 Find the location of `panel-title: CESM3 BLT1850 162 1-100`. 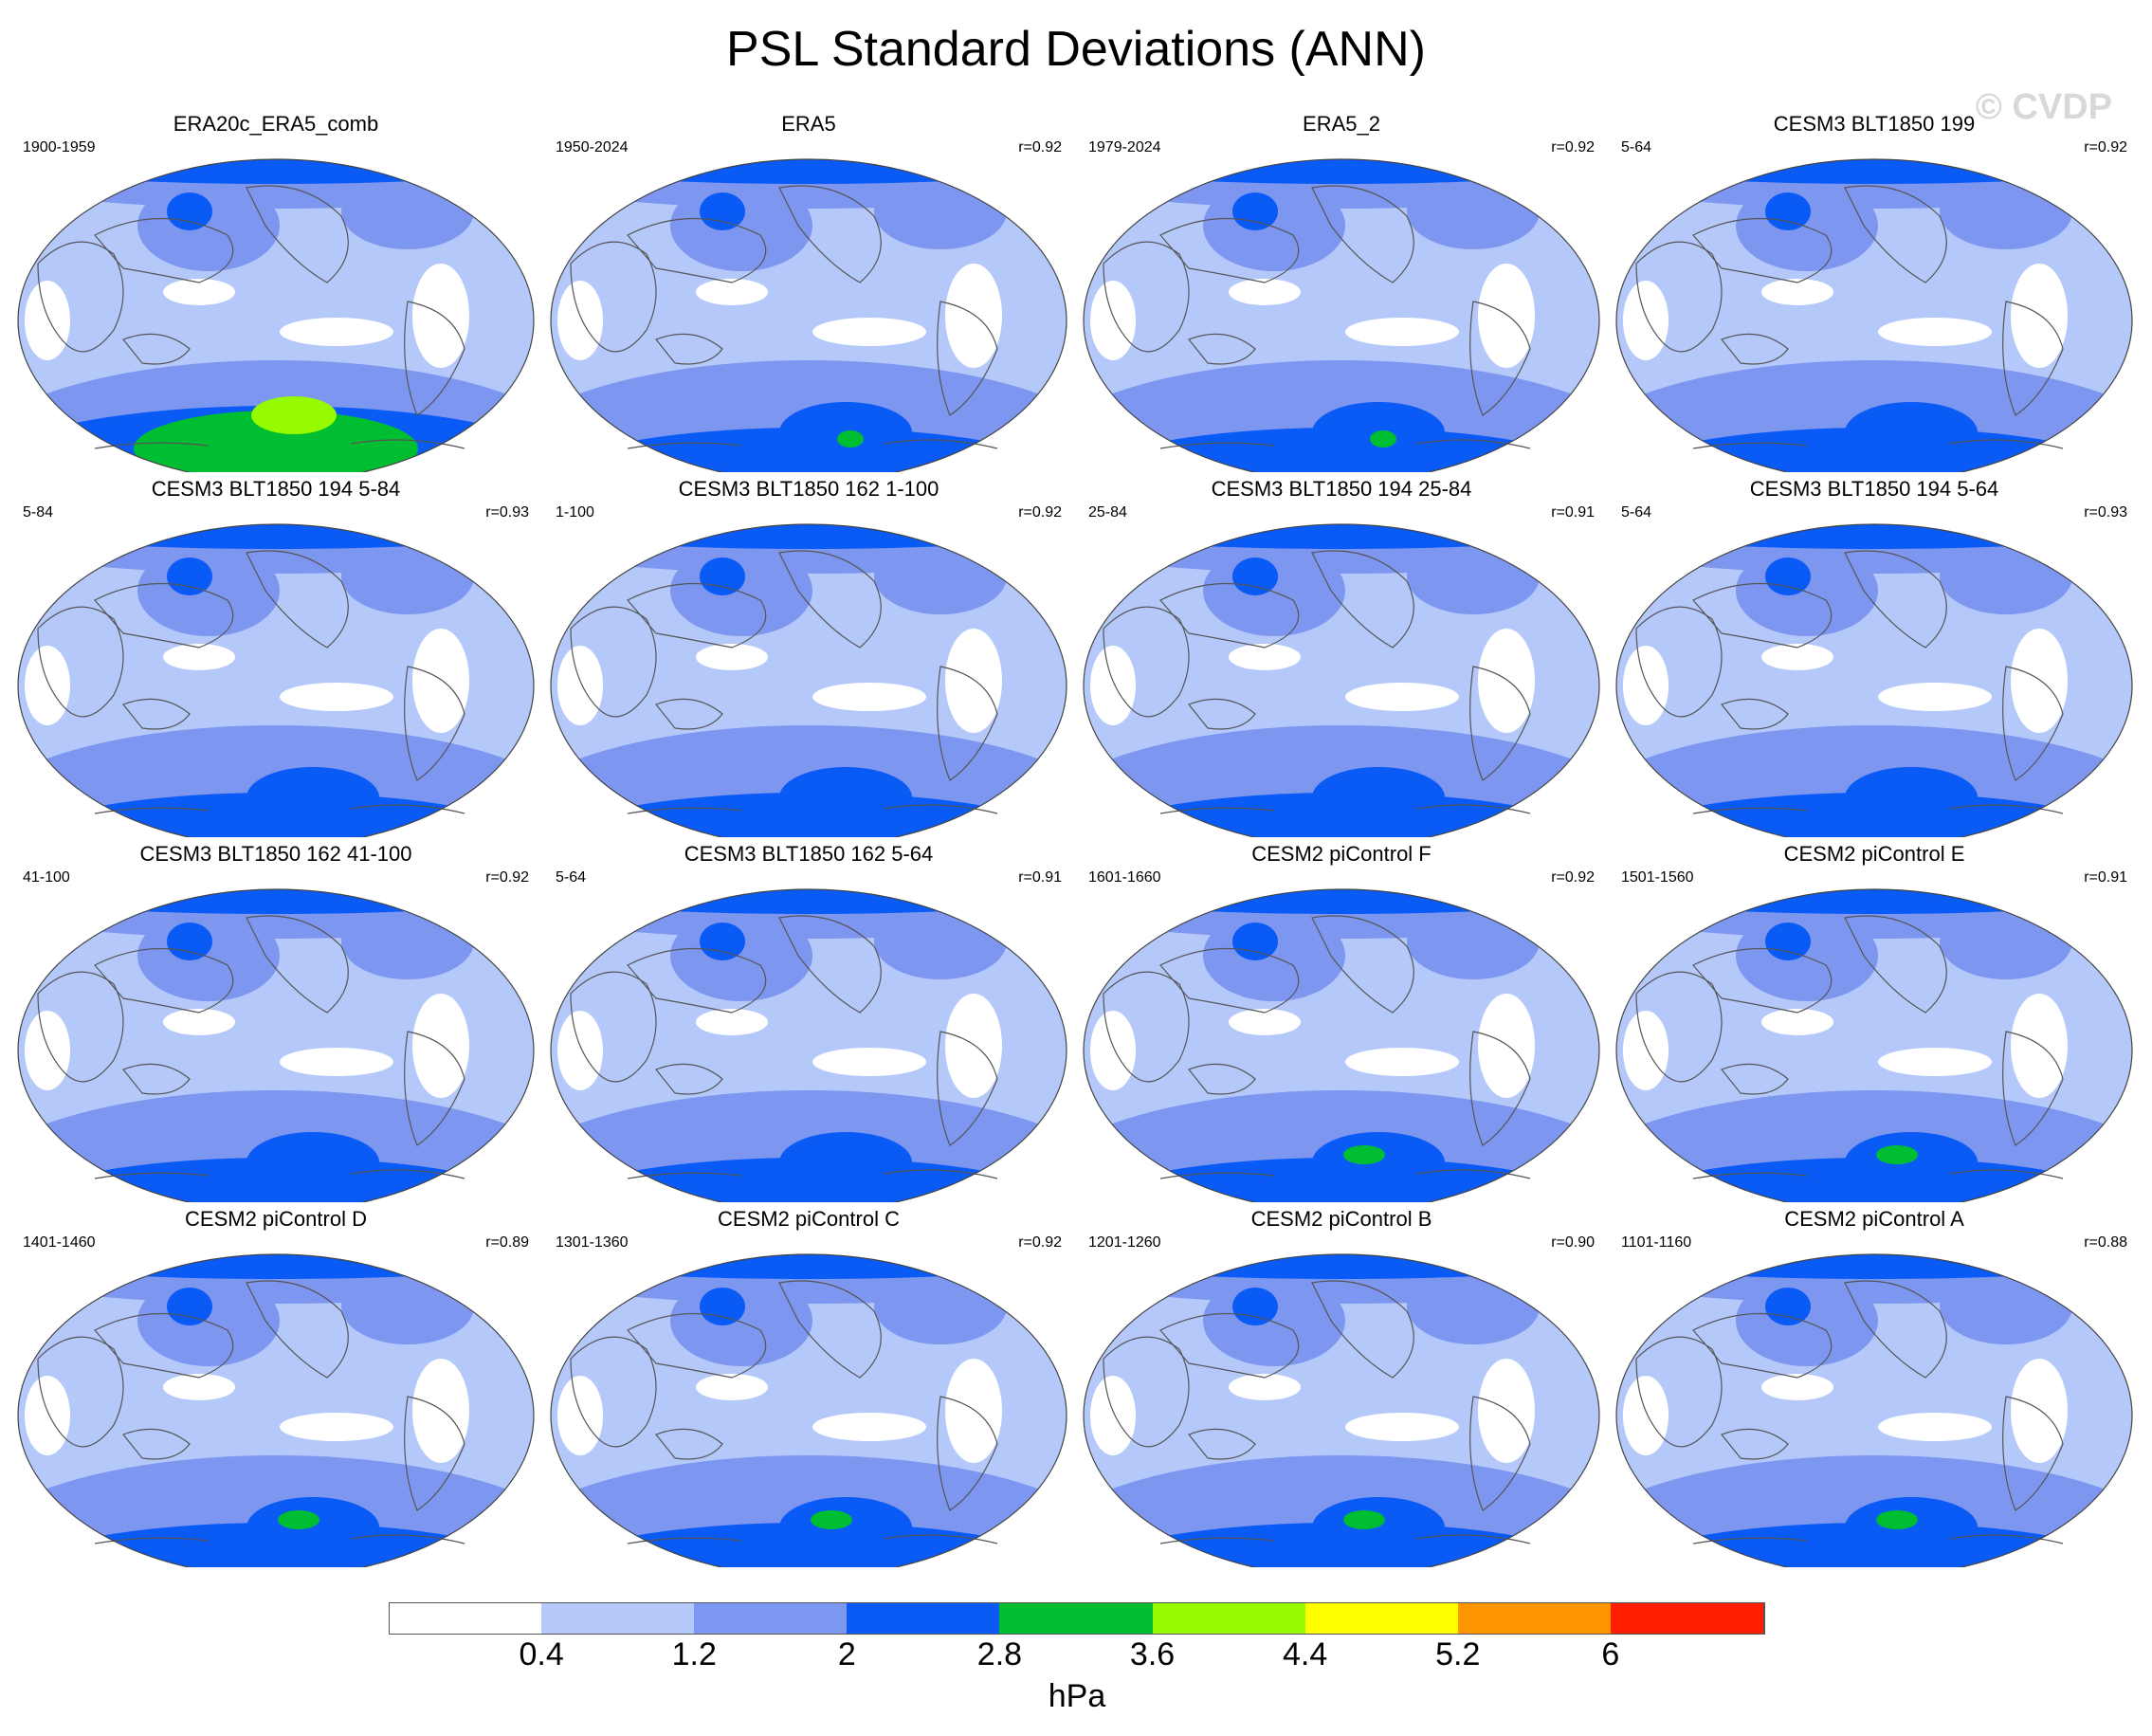

panel-title: CESM3 BLT1850 162 1-100 is located at coordinates (809, 489).